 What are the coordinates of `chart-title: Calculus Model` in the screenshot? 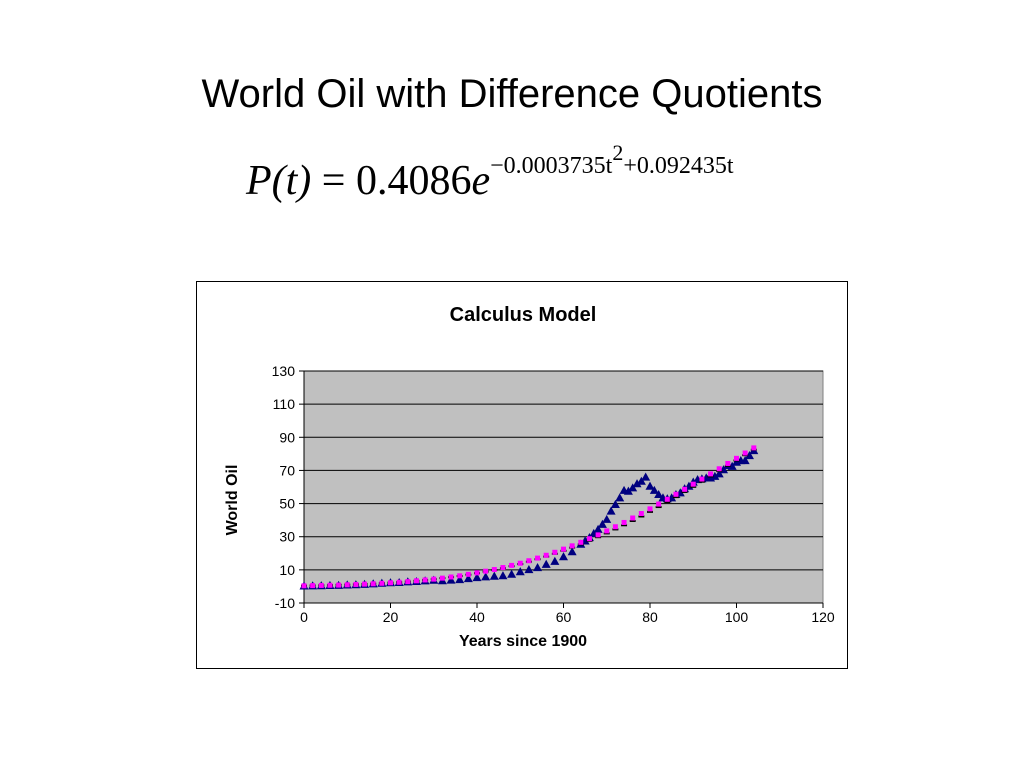 It's located at (523, 315).